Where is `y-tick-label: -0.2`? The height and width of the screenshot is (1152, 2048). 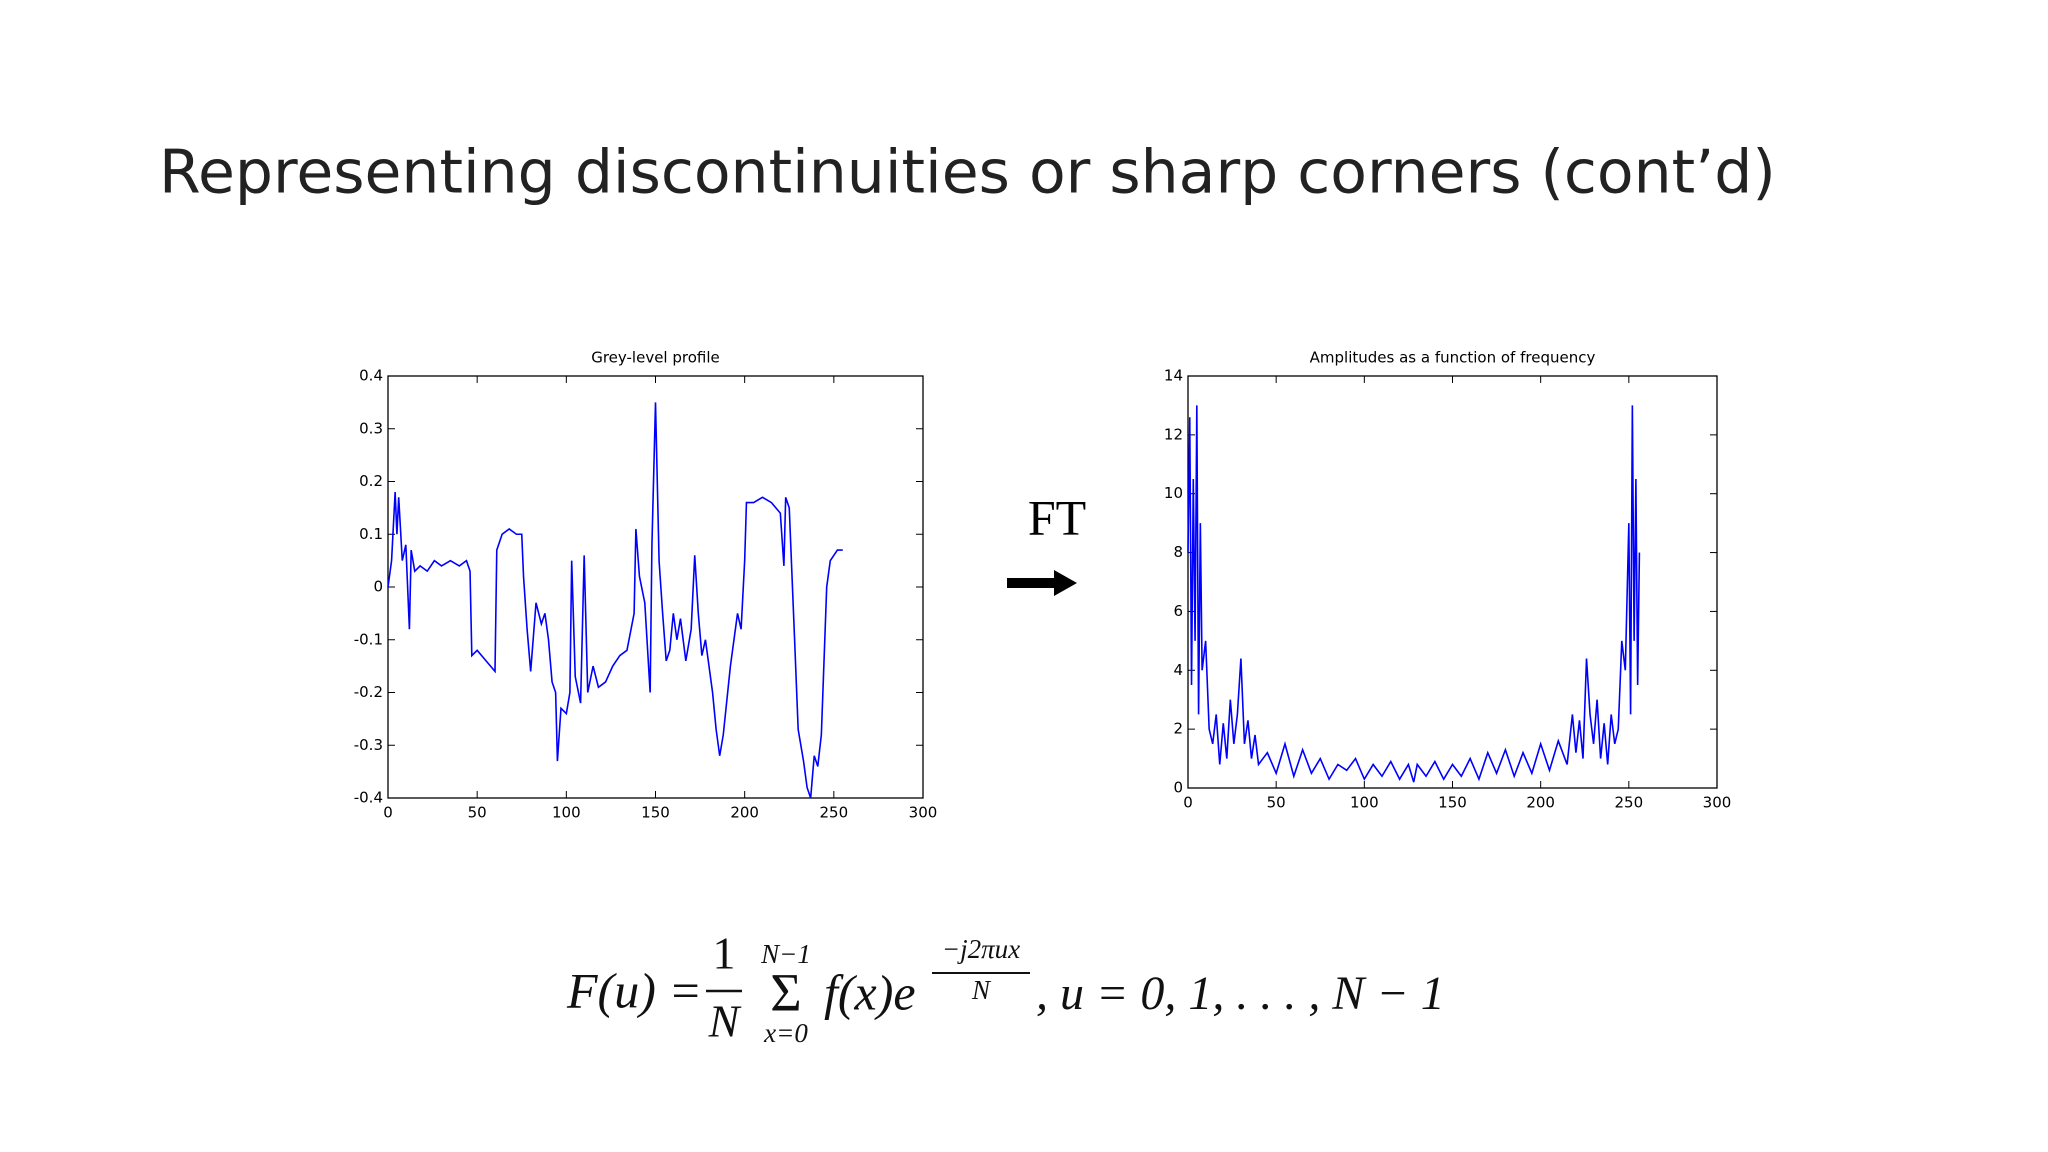 y-tick-label: -0.2 is located at coordinates (368, 692).